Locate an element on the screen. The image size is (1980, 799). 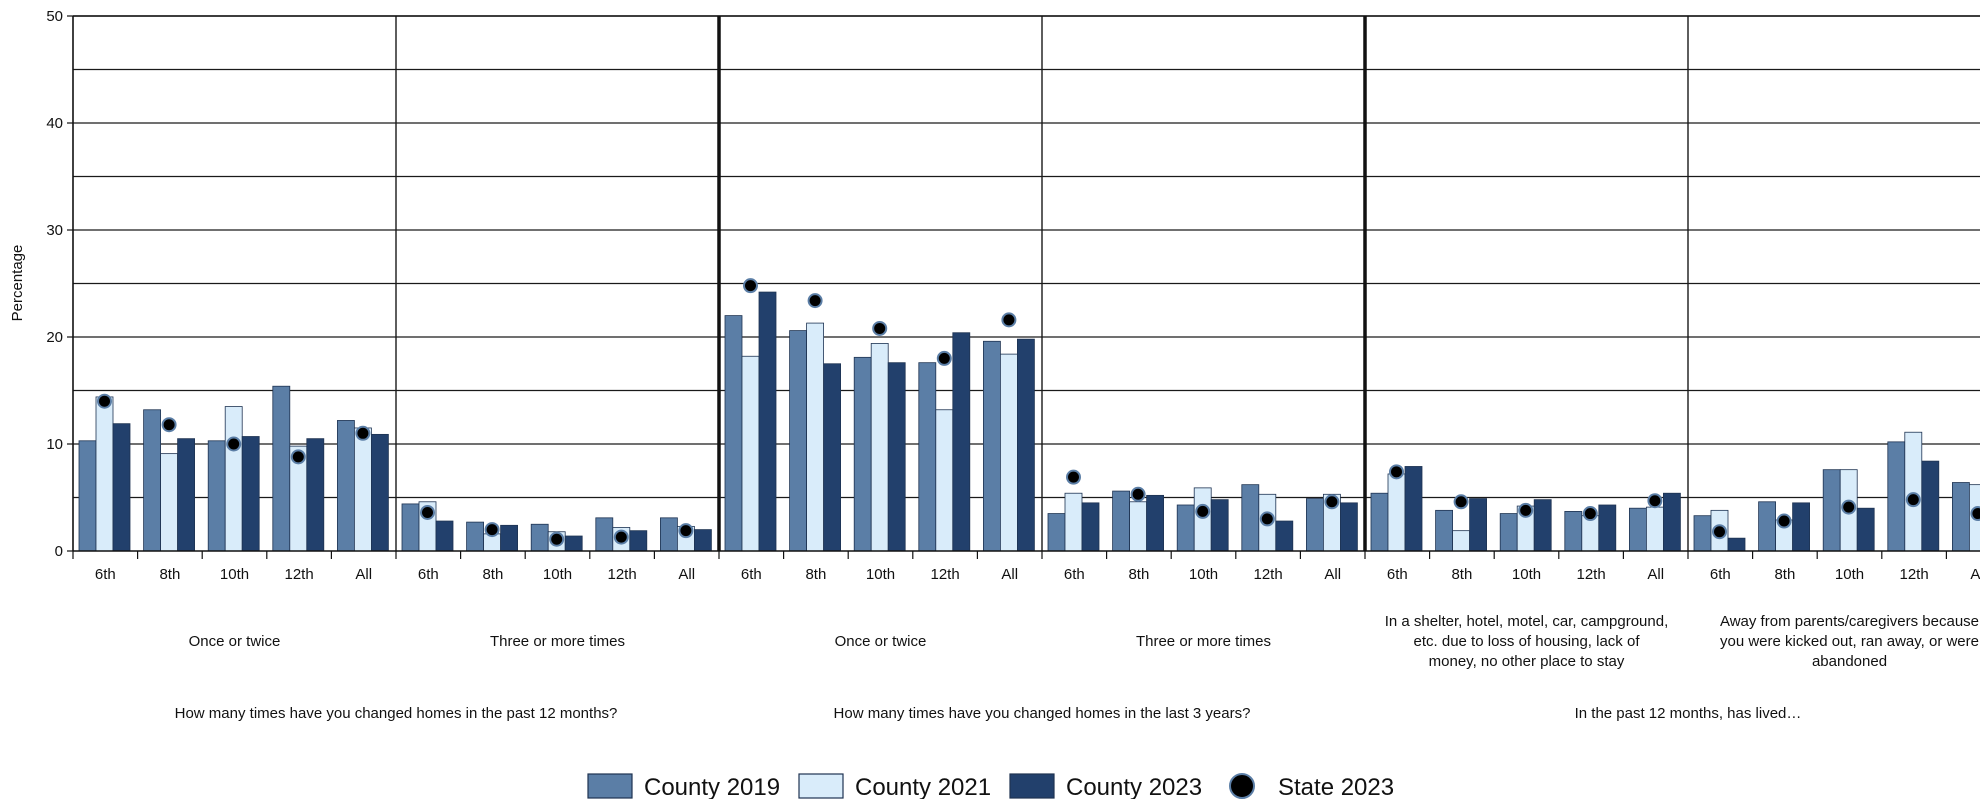
y-axis: 0 10 20 30 40 50 is located at coordinates (59, 284).